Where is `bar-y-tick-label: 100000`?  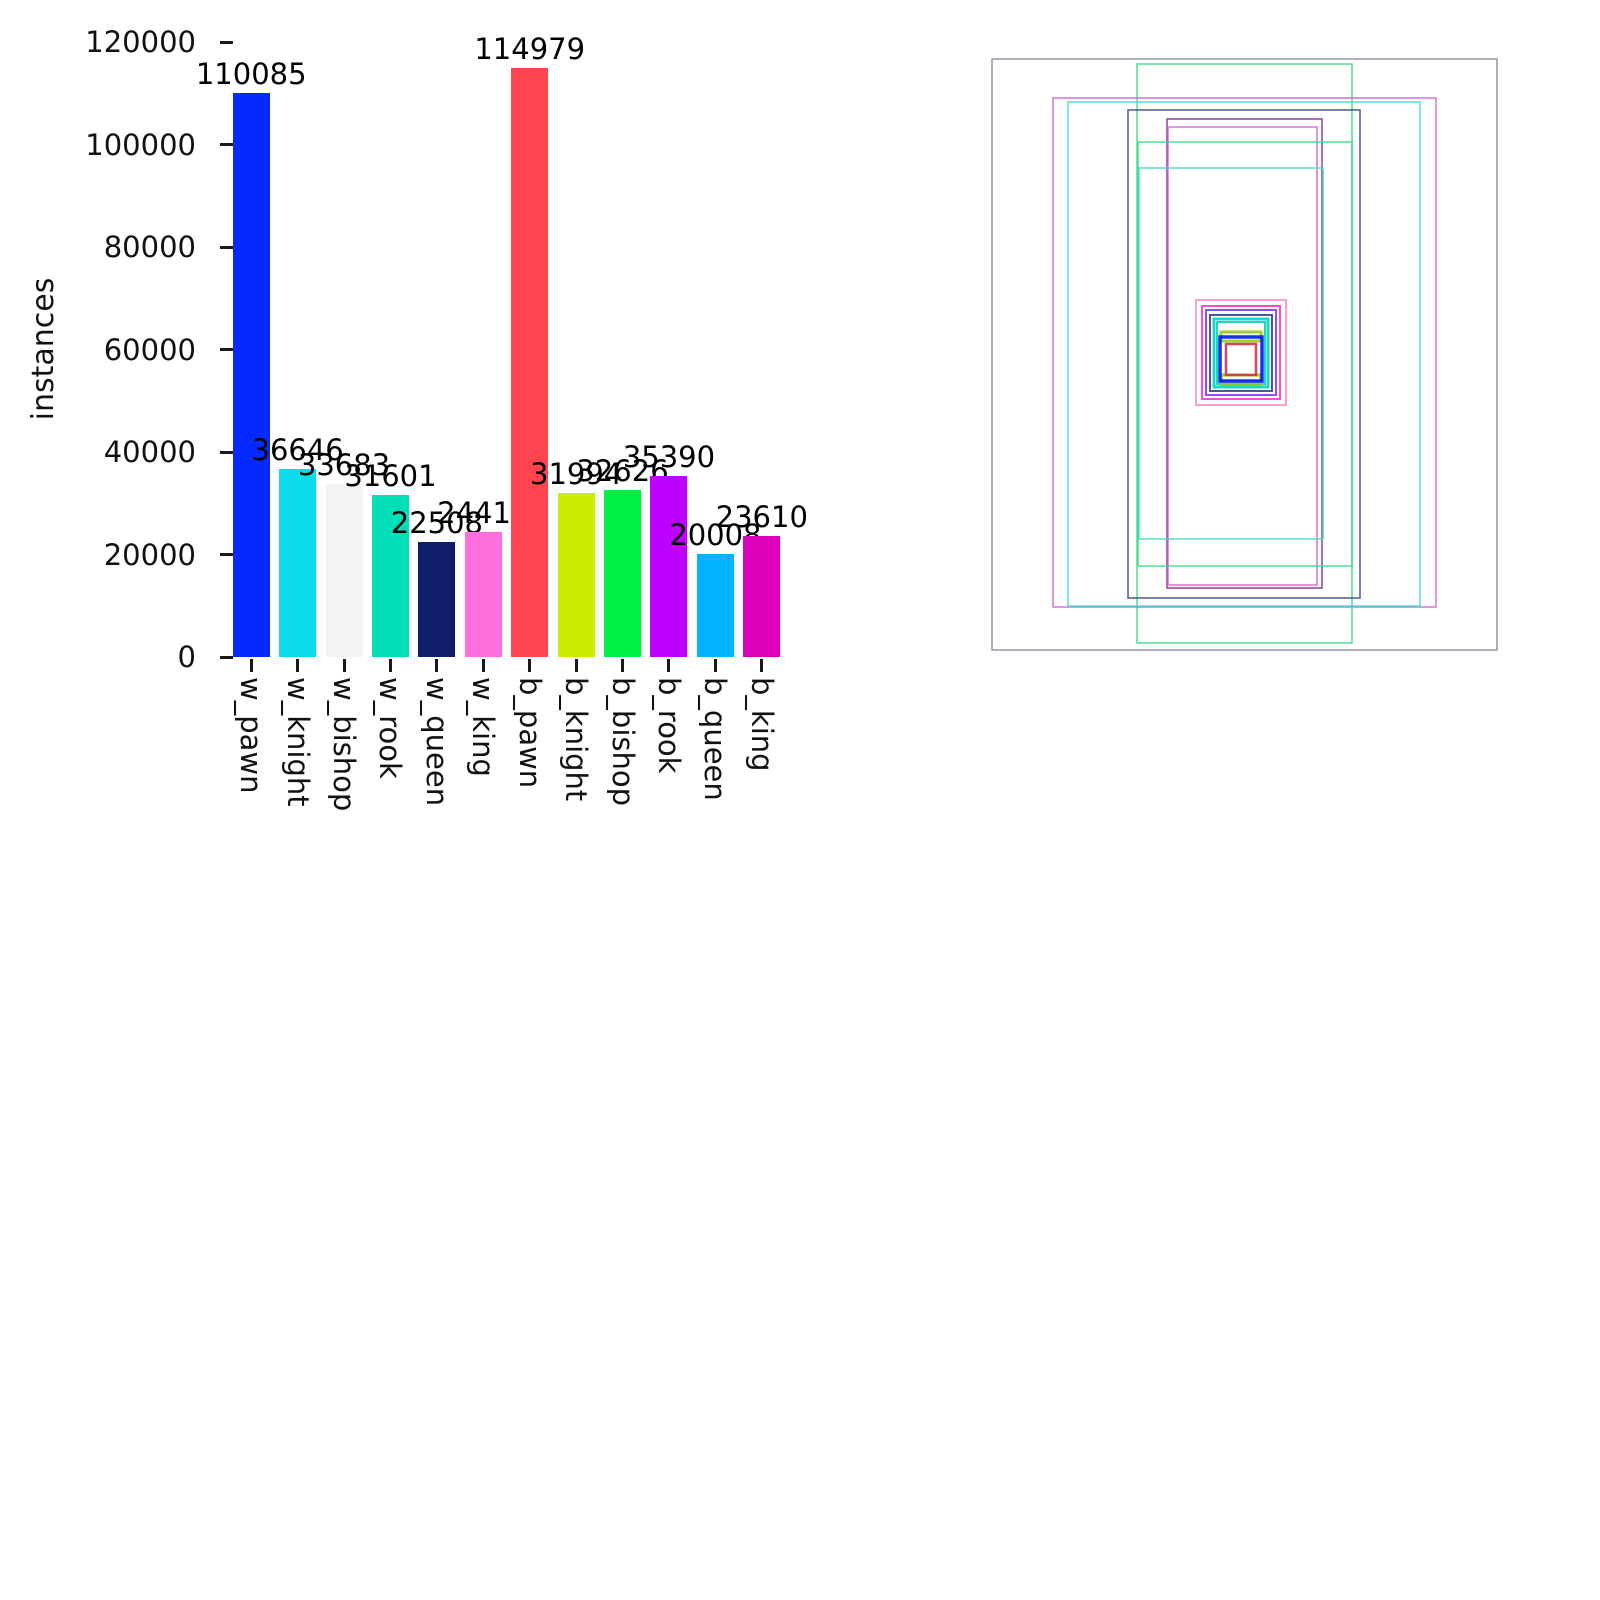
bar-y-tick-label: 100000 is located at coordinates (140, 144).